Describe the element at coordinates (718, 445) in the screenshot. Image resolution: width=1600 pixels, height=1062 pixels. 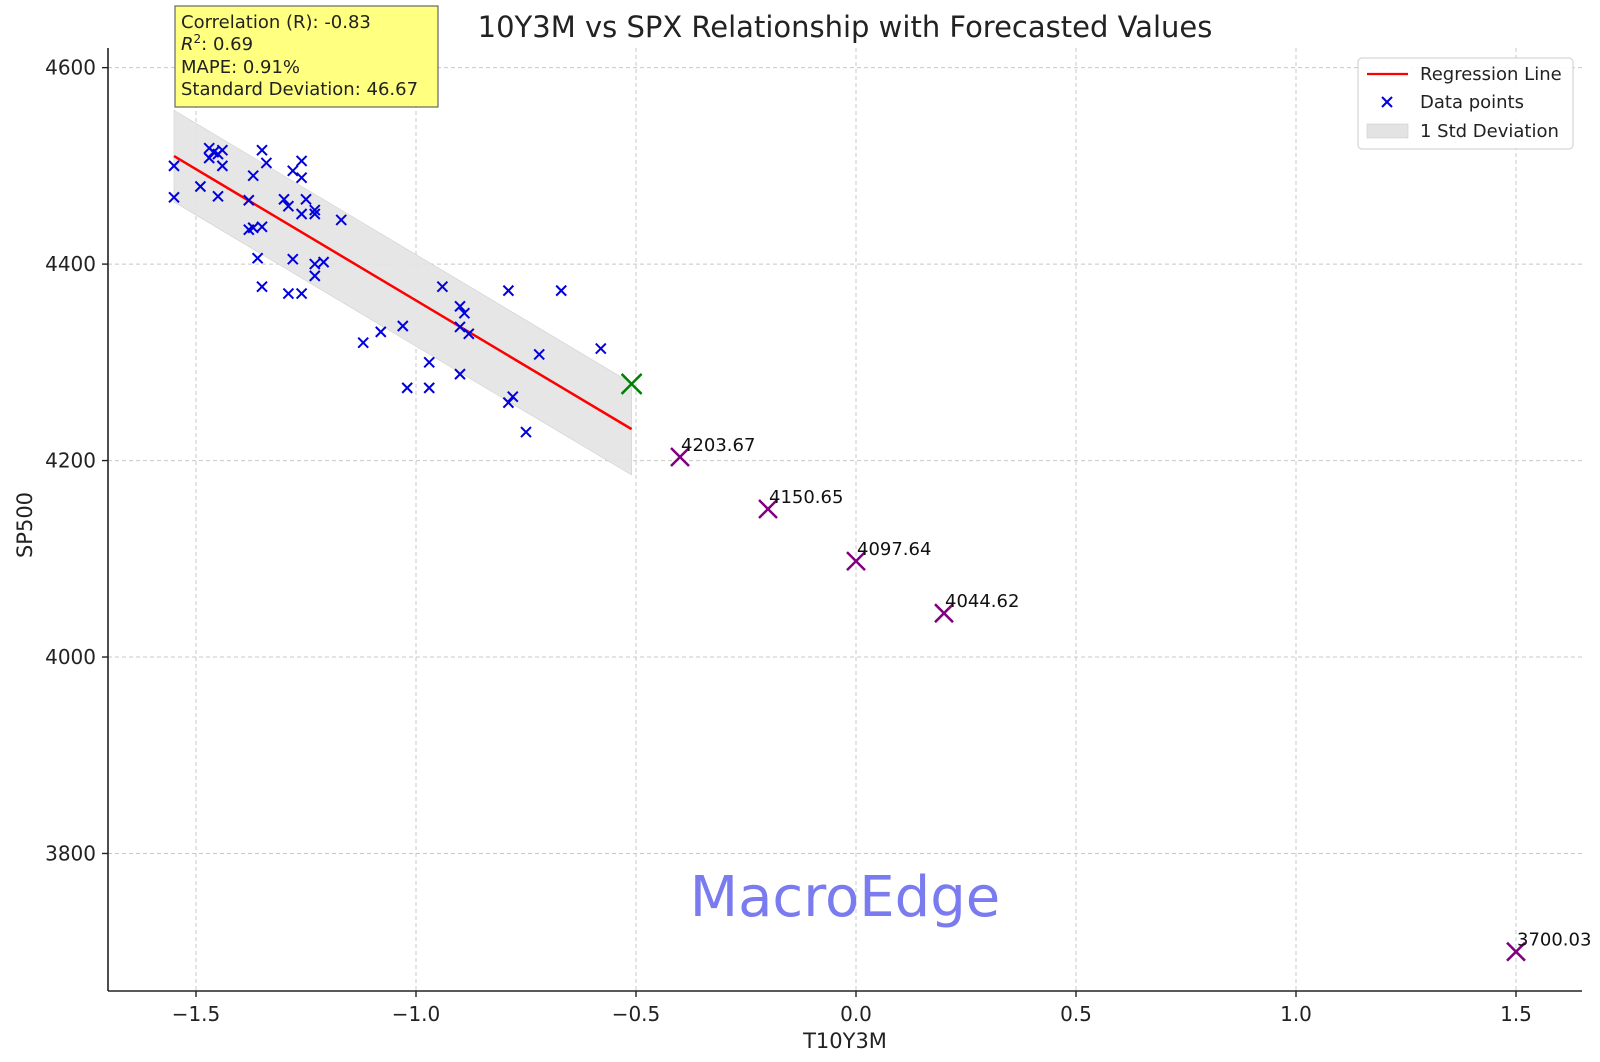
I see `forecast-value-label: 4203.67` at that location.